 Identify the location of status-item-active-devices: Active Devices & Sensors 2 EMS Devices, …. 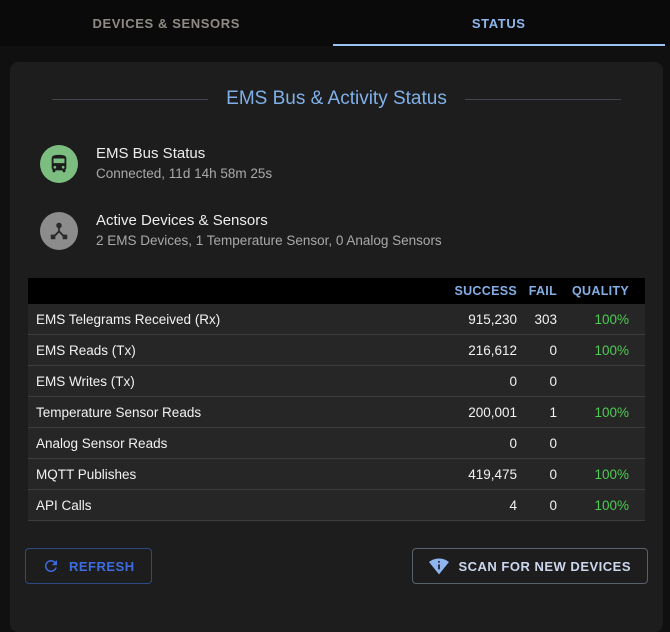
(351, 230).